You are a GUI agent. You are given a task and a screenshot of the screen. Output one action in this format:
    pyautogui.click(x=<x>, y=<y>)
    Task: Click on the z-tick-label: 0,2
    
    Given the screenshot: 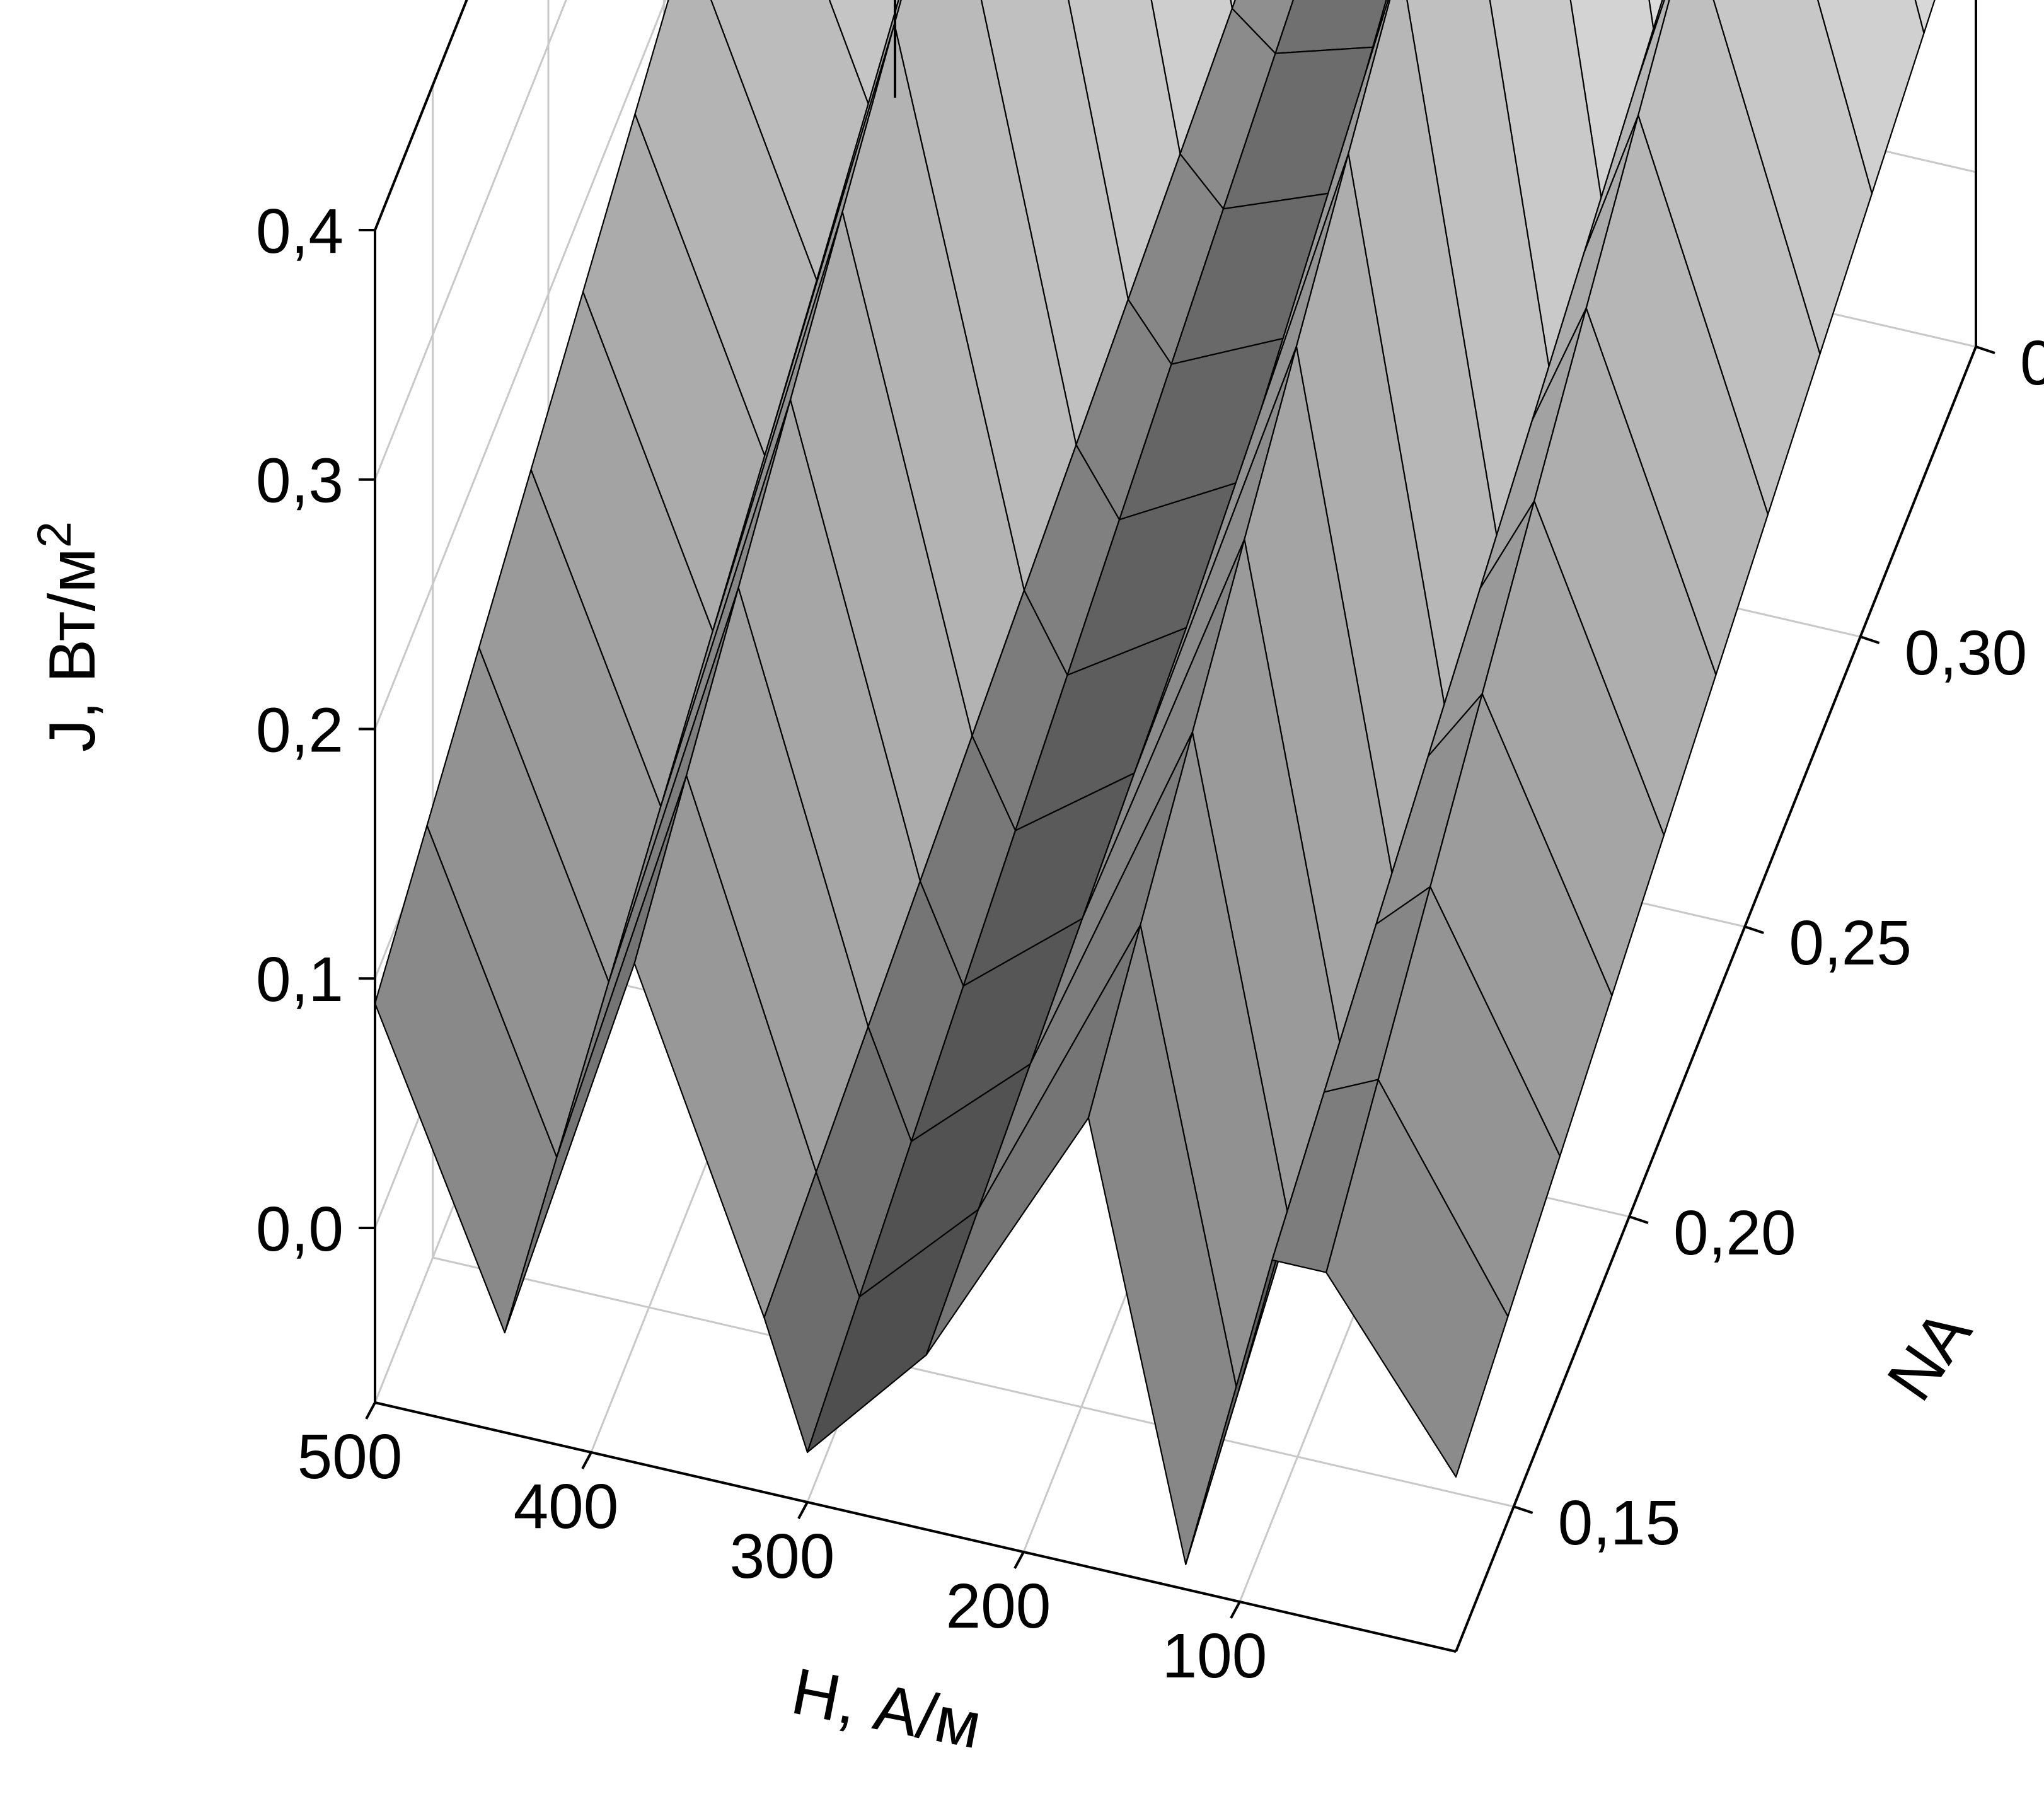 What is the action you would take?
    pyautogui.click(x=300, y=730)
    